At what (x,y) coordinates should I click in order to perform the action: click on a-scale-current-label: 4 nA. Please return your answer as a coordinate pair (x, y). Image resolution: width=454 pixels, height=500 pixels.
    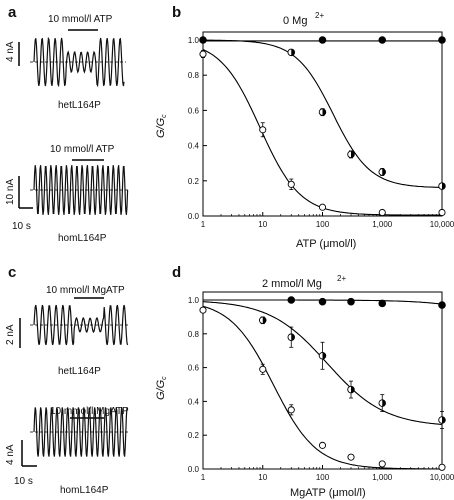
    Looking at the image, I should click on (10, 51).